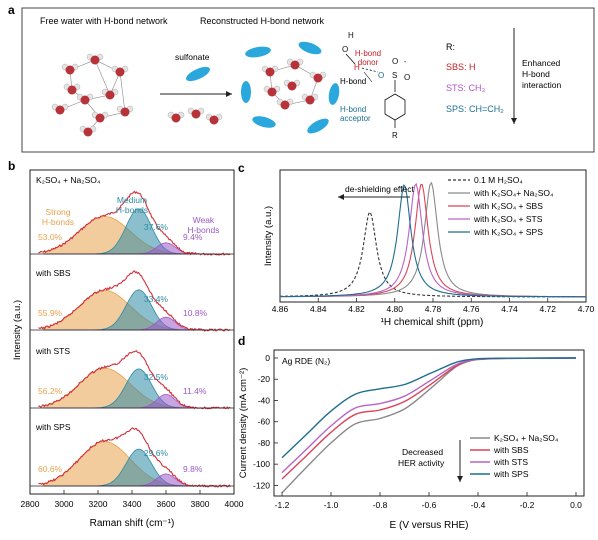 Image resolution: width=598 pixels, height=540 pixels. What do you see at coordinates (280, 309) in the screenshot?
I see `x-tick-label: 4.86` at bounding box center [280, 309].